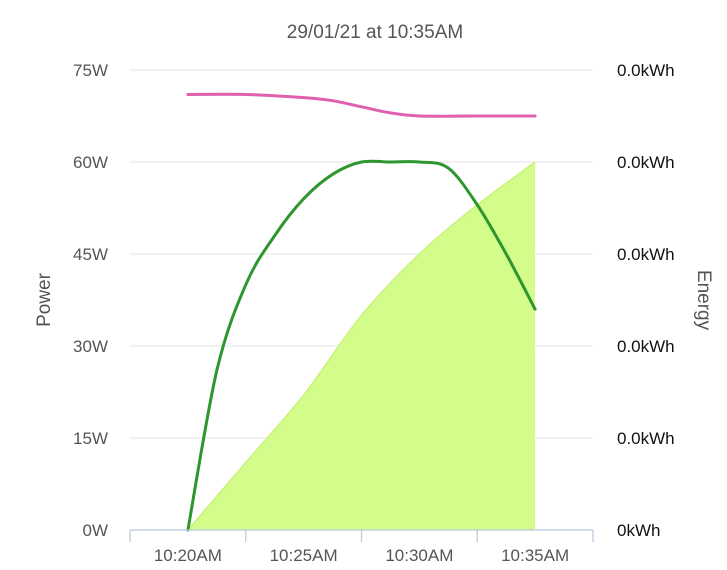 The image size is (727, 570). I want to click on chart-title: 29/01/21 at 10:35AM, so click(375, 32).